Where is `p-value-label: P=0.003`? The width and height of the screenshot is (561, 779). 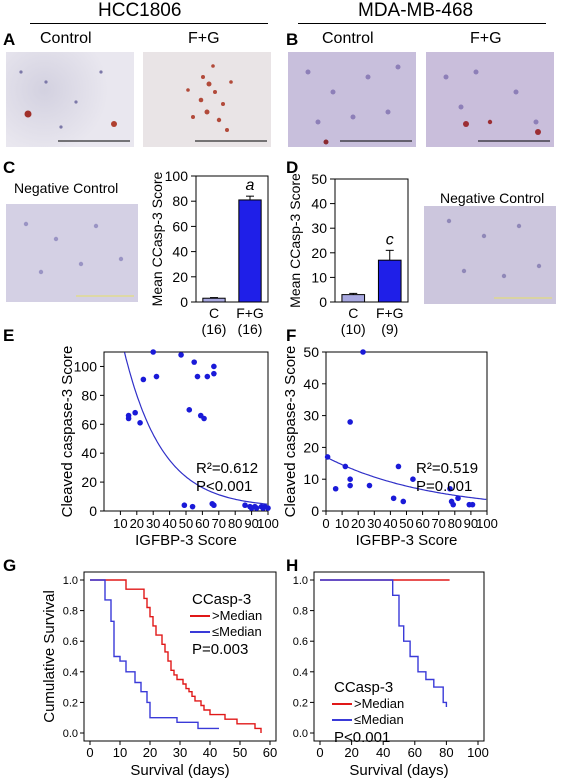 p-value-label: P=0.003 is located at coordinates (220, 649).